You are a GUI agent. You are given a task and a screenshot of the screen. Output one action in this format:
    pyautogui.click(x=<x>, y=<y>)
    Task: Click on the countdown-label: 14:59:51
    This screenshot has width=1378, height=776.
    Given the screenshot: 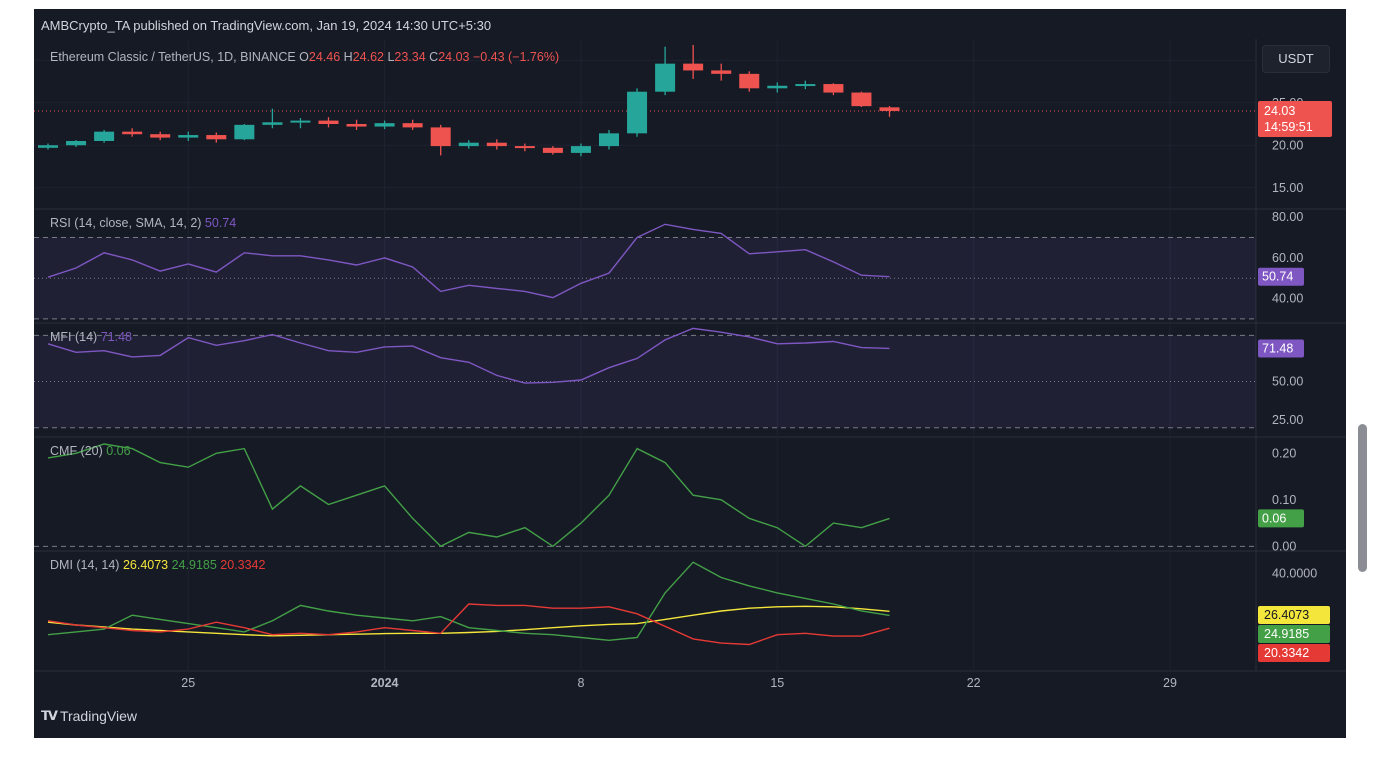 What is the action you would take?
    pyautogui.click(x=1288, y=127)
    